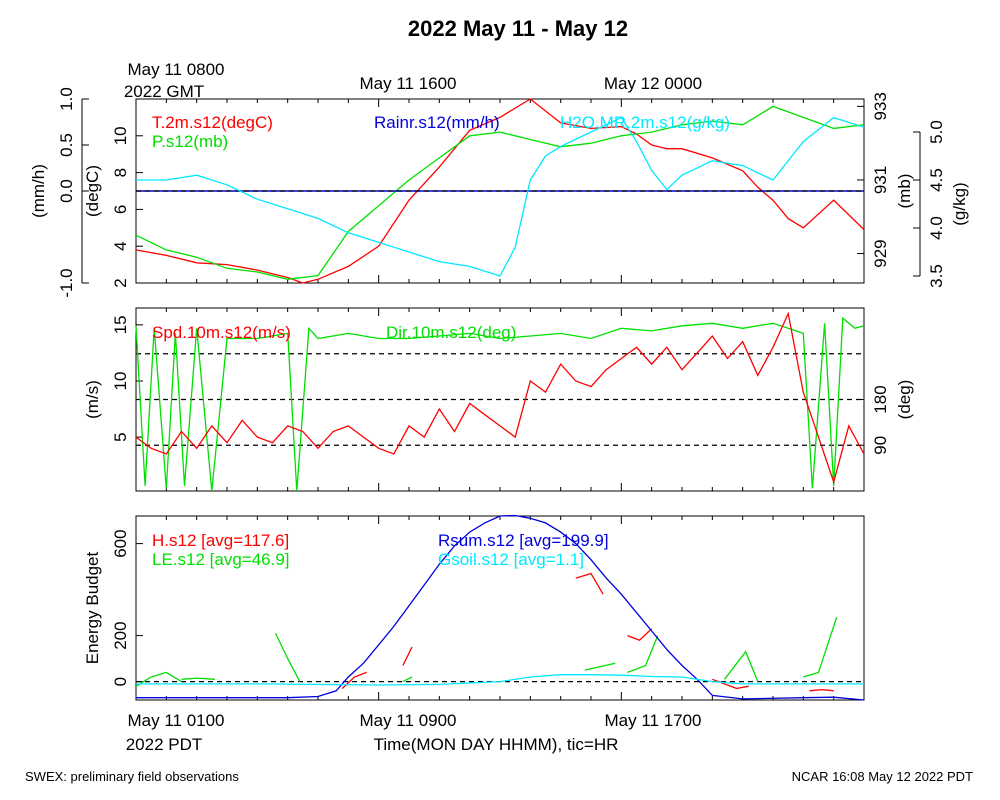 The width and height of the screenshot is (1000, 800). What do you see at coordinates (120, 681) in the screenshot?
I see `bottom-axis-energy-tick-label: 0` at bounding box center [120, 681].